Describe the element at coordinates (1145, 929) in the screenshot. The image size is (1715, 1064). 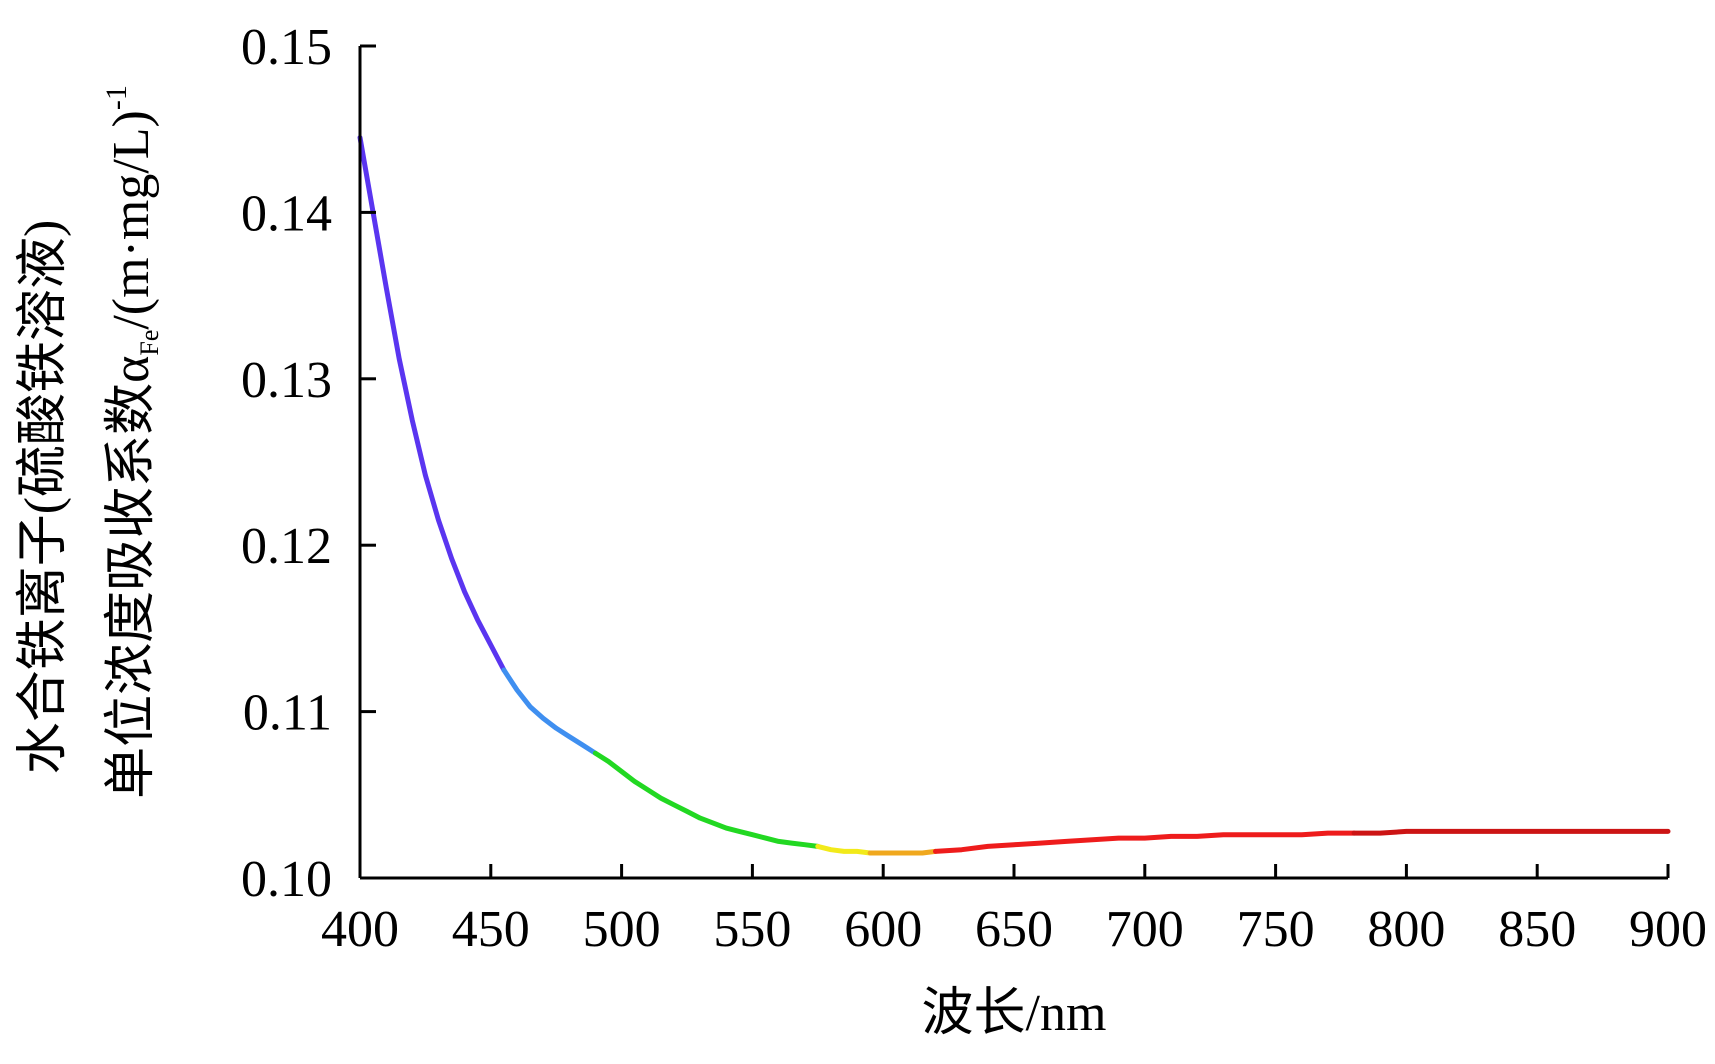
I see `x-tick-label-700: 700` at that location.